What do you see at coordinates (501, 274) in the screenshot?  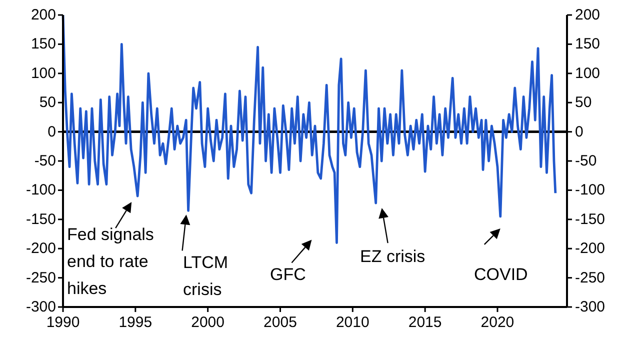 I see `annotation: COVID` at bounding box center [501, 274].